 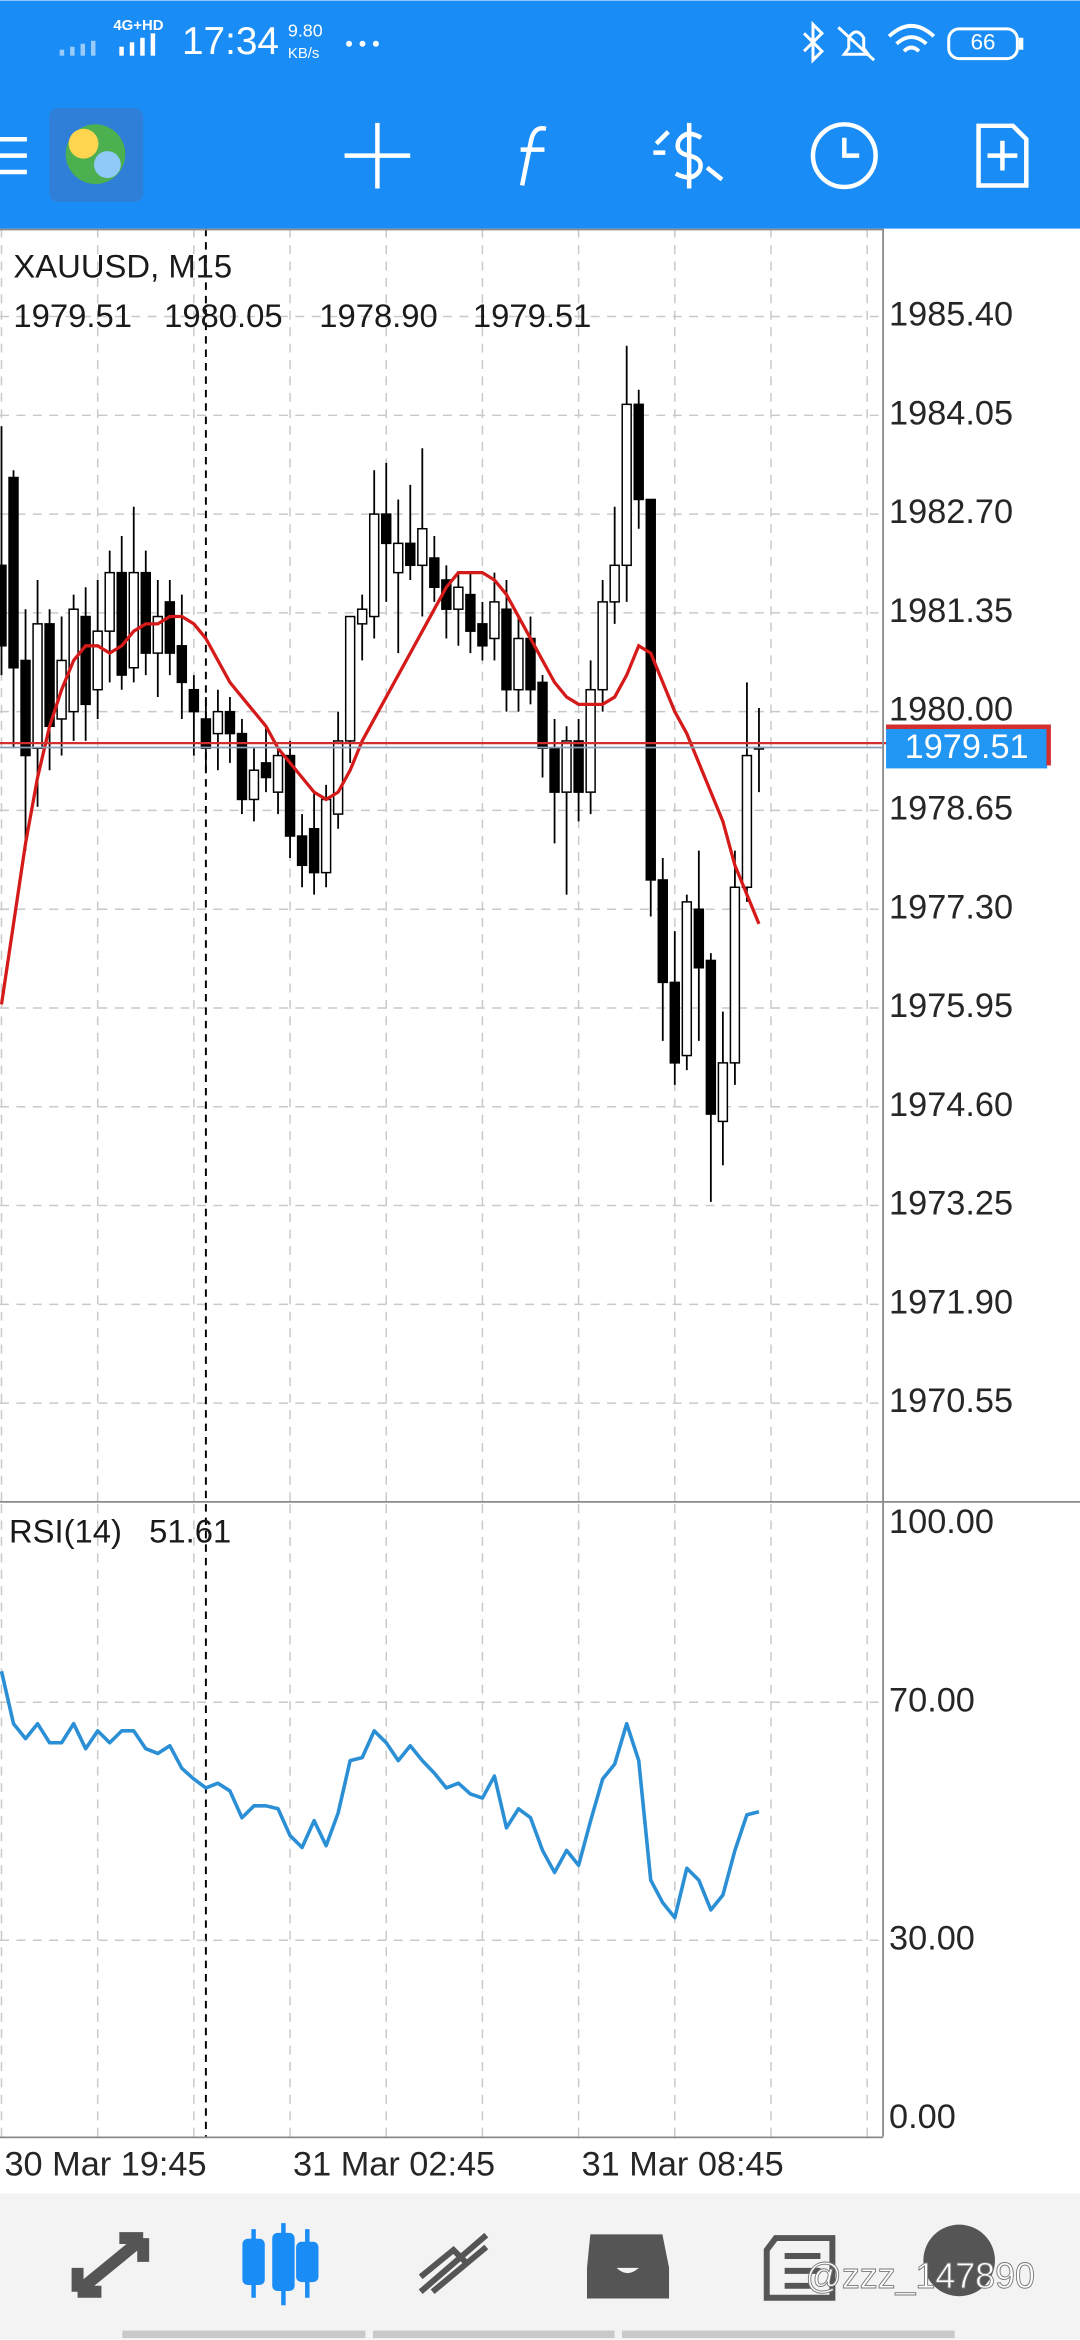 What do you see at coordinates (453, 2263) in the screenshot?
I see `trade-tab` at bounding box center [453, 2263].